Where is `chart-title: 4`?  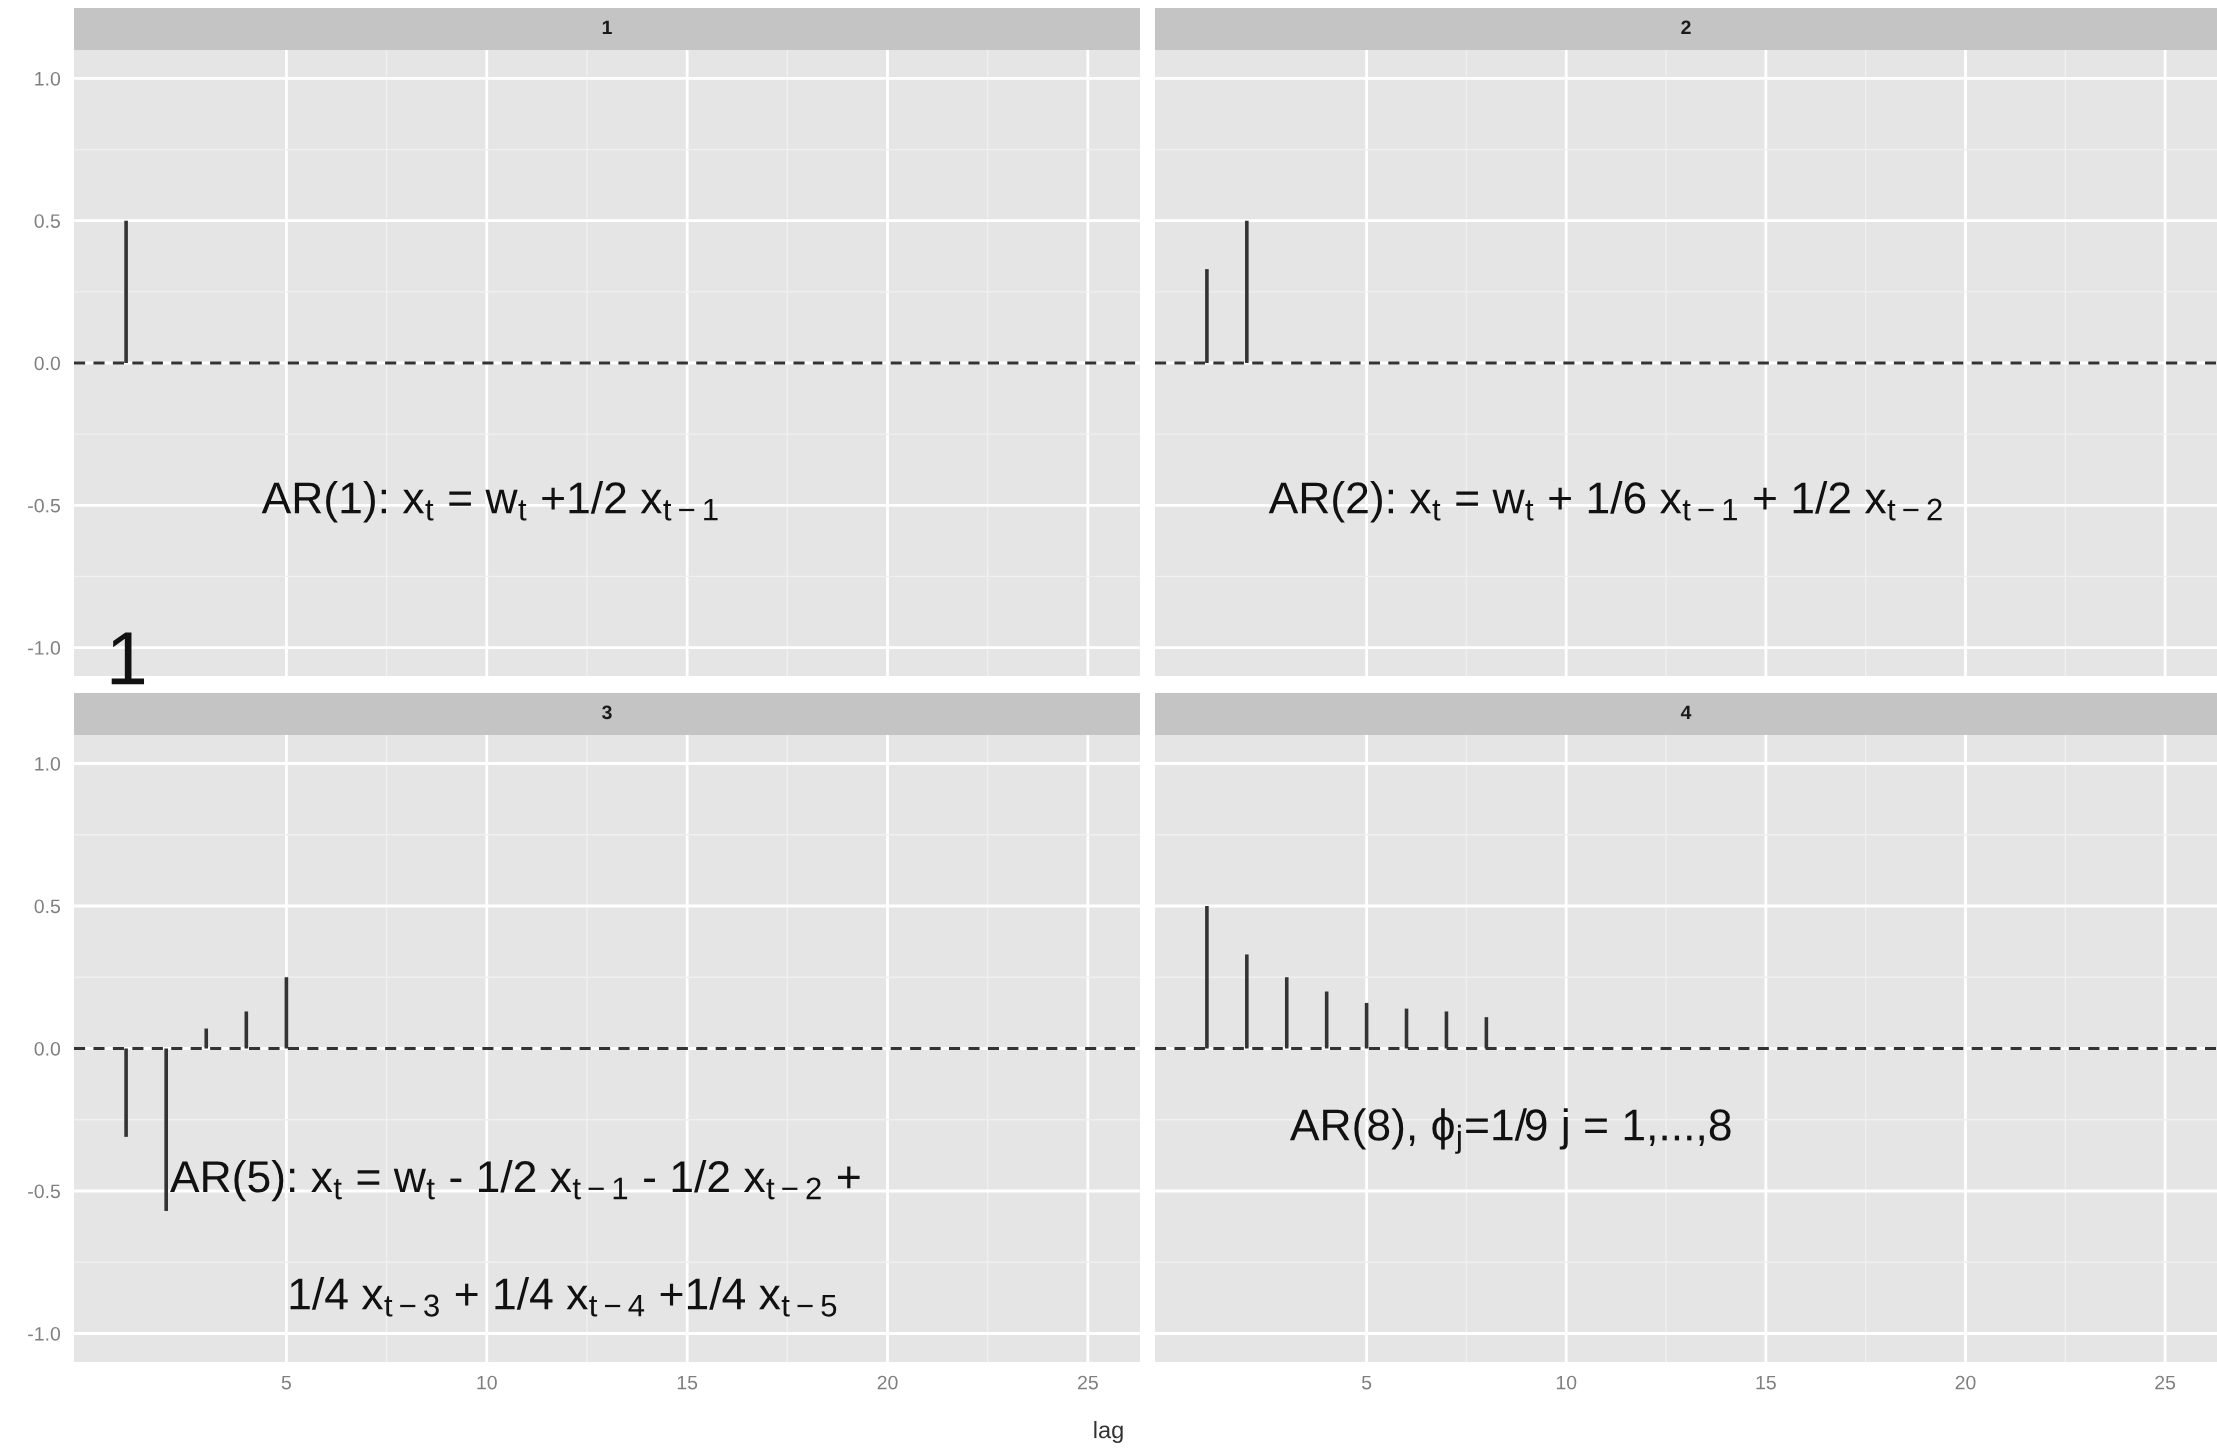 chart-title: 4 is located at coordinates (1686, 712).